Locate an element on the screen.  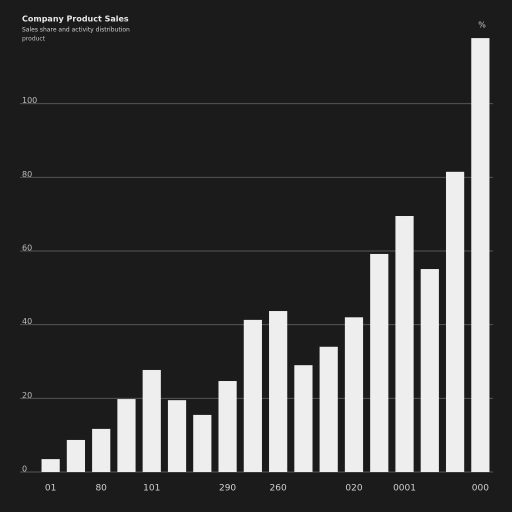
y-tick-label: 0 is located at coordinates (24, 469).